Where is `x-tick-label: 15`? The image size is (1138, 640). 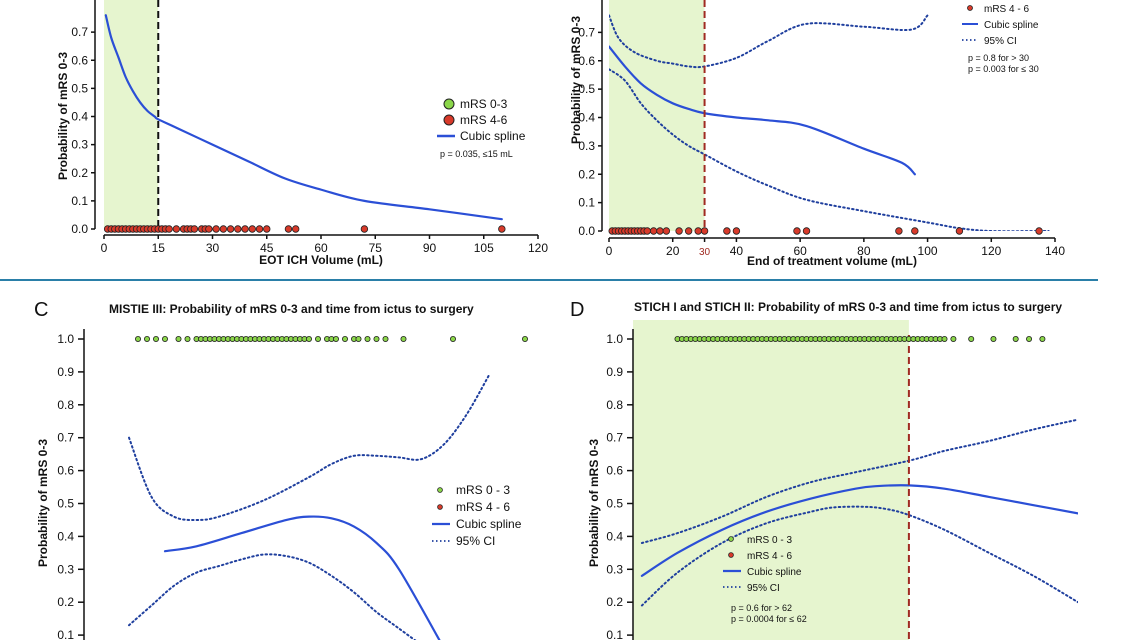 x-tick-label: 15 is located at coordinates (159, 248).